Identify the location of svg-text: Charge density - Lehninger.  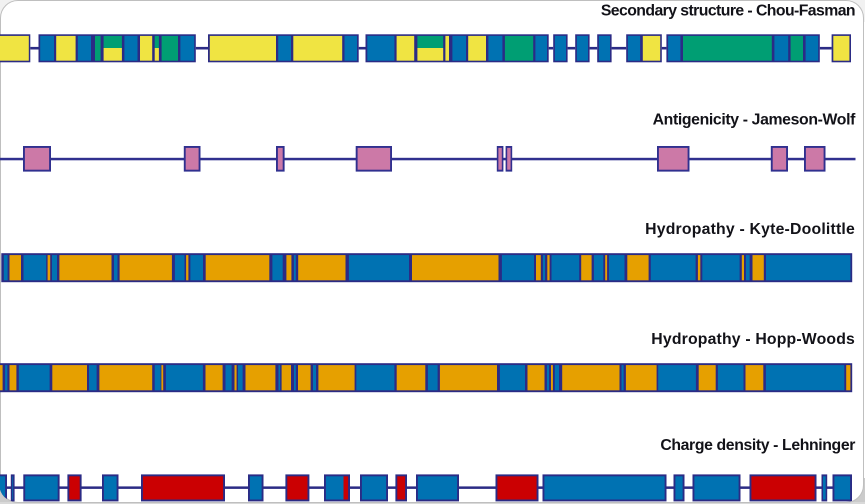
(757, 445).